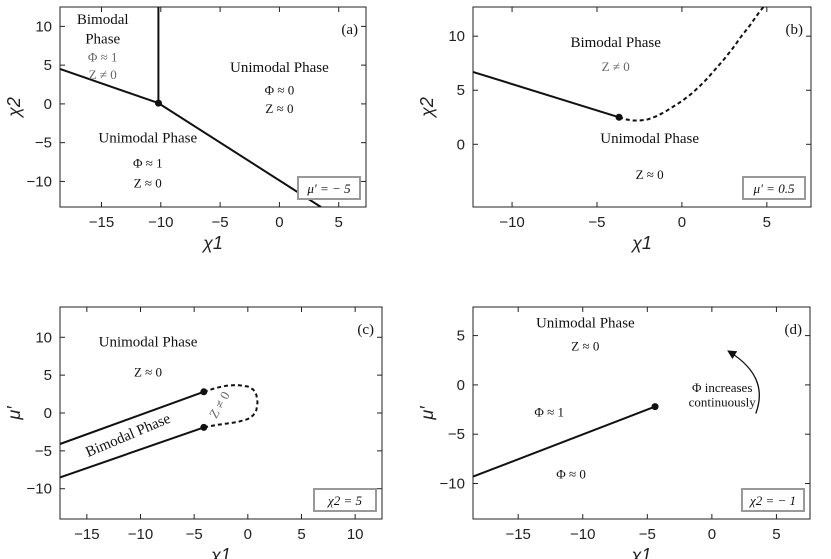 The width and height of the screenshot is (831, 559). What do you see at coordinates (723, 402) in the screenshot?
I see `annotation-label: continuously` at bounding box center [723, 402].